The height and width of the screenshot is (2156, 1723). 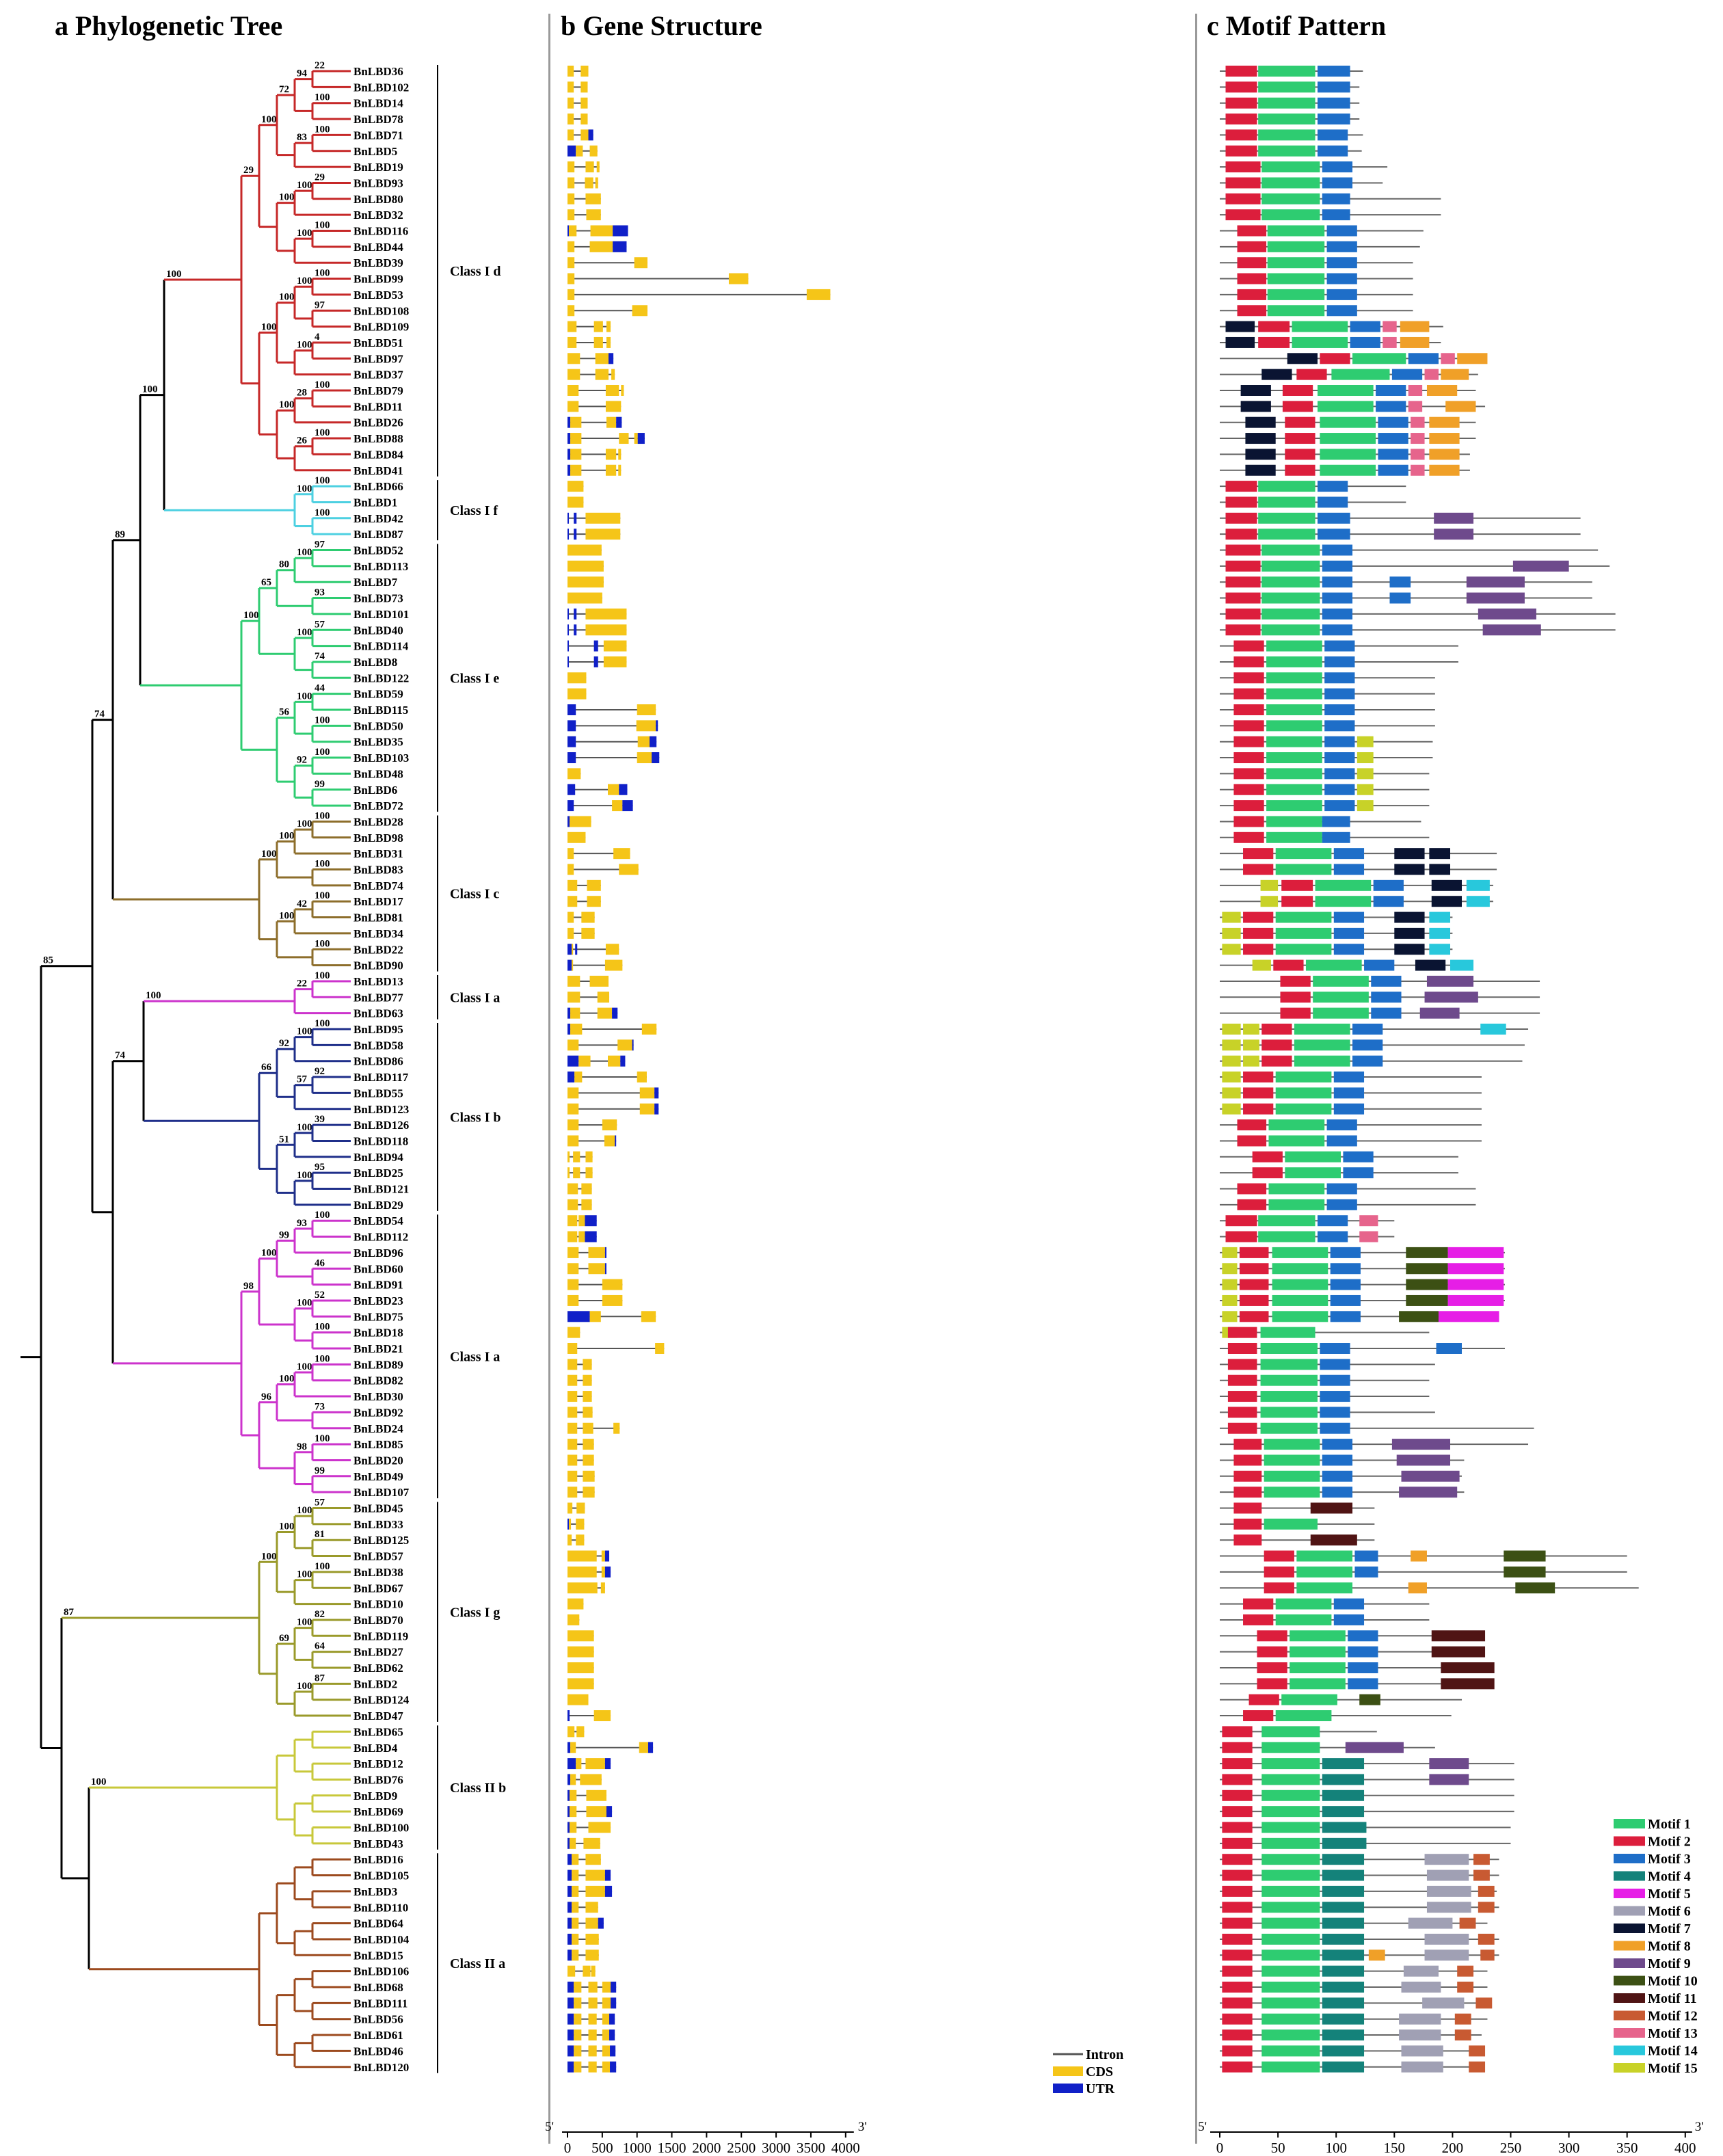 What do you see at coordinates (375, 663) in the screenshot?
I see `gene-label: BnLBD8` at bounding box center [375, 663].